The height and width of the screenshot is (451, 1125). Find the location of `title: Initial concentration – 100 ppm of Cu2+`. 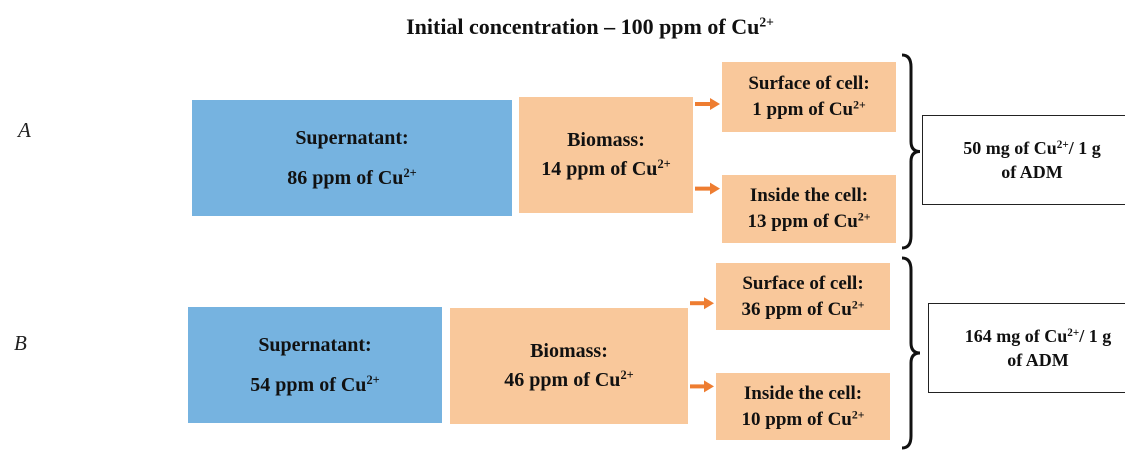

title: Initial concentration – 100 ppm of Cu2+ is located at coordinates (562, 27).